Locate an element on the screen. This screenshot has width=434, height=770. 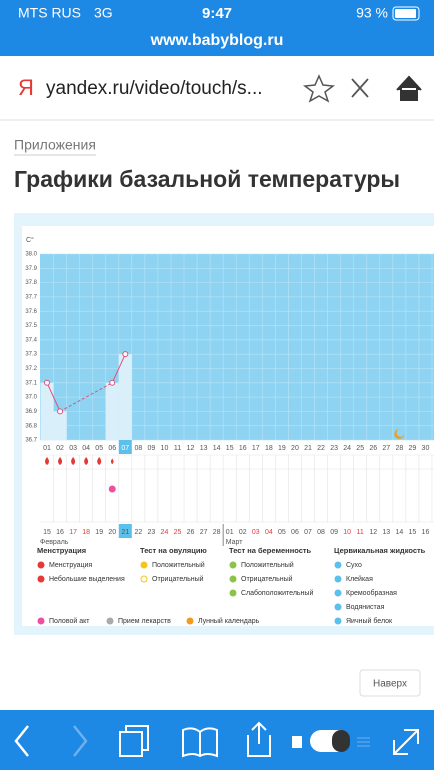
top-button is located at coordinates (390, 683).